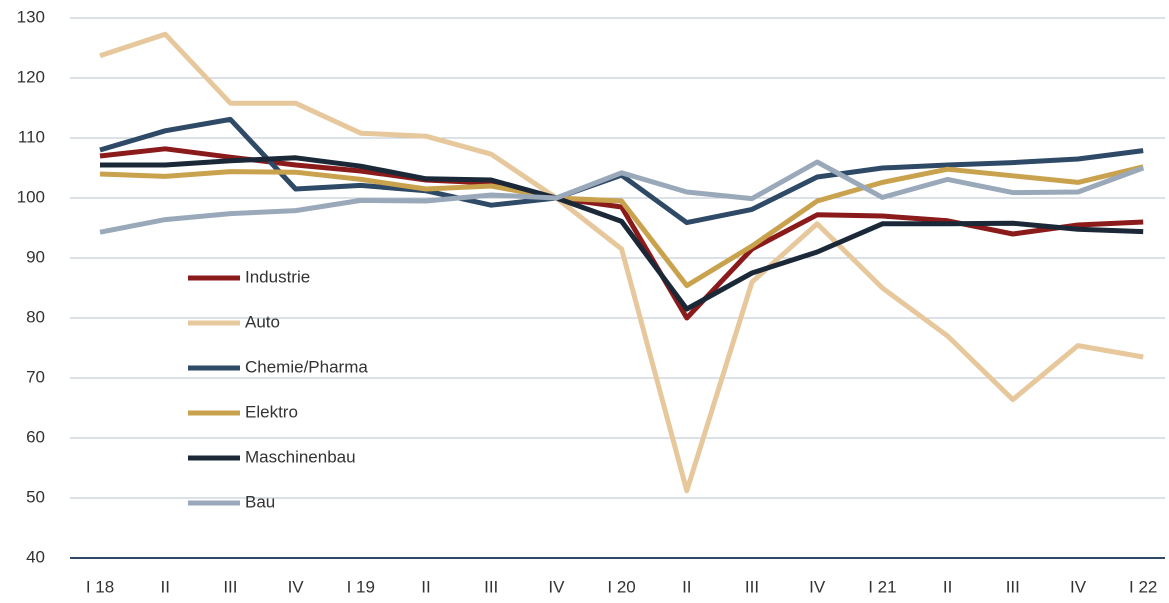 The height and width of the screenshot is (603, 1169). I want to click on y-tick-label: 120, so click(31, 76).